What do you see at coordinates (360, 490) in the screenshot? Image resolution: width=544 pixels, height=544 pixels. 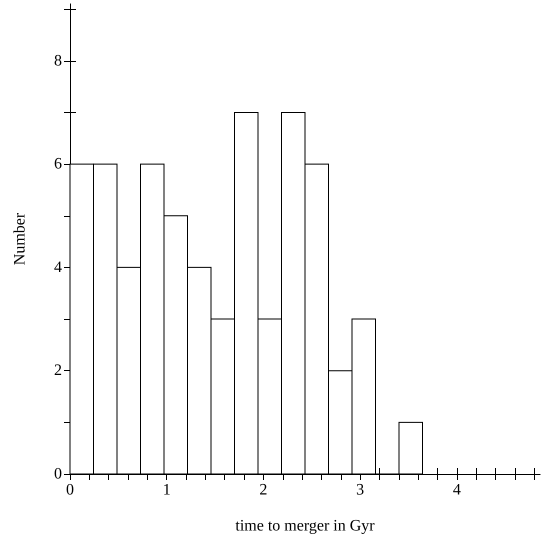 I see `x-tick-label: 3` at bounding box center [360, 490].